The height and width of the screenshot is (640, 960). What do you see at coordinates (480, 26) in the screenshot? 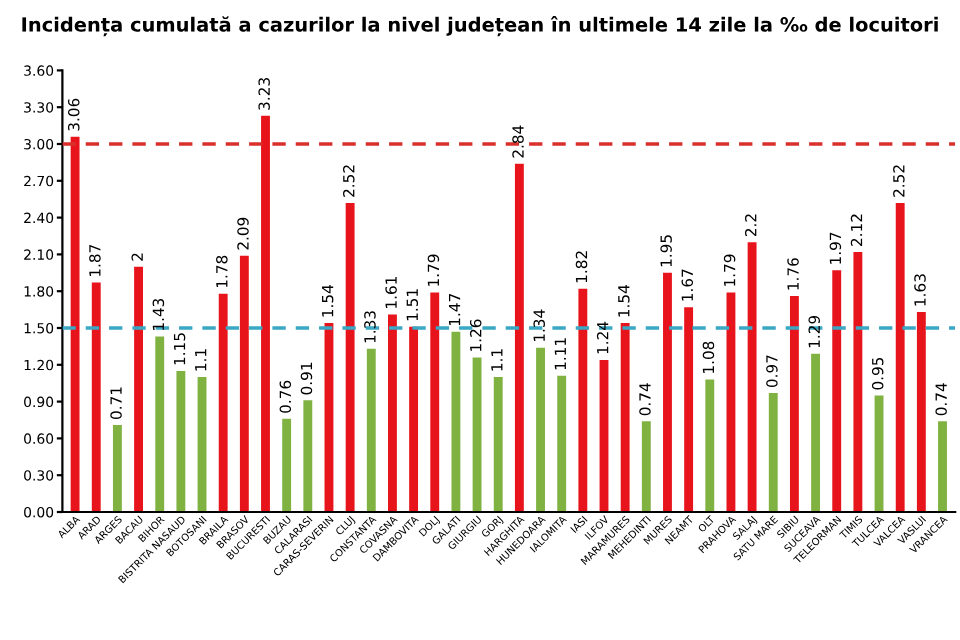
I see `chart-title: Incidența cumulată a cazurilor la nivel județean în ultimele 14 zile la ‰ de locuitori` at bounding box center [480, 26].